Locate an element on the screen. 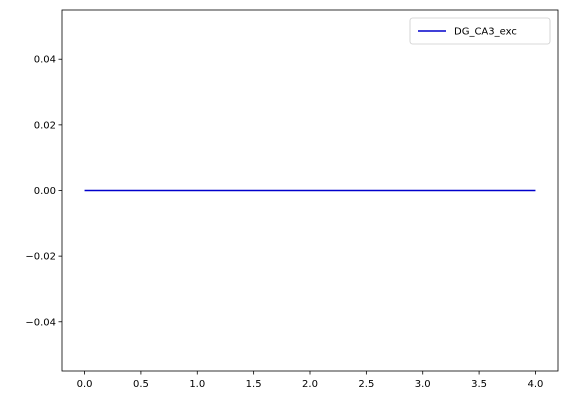  y-tick-label: 0.02 is located at coordinates (45, 125).